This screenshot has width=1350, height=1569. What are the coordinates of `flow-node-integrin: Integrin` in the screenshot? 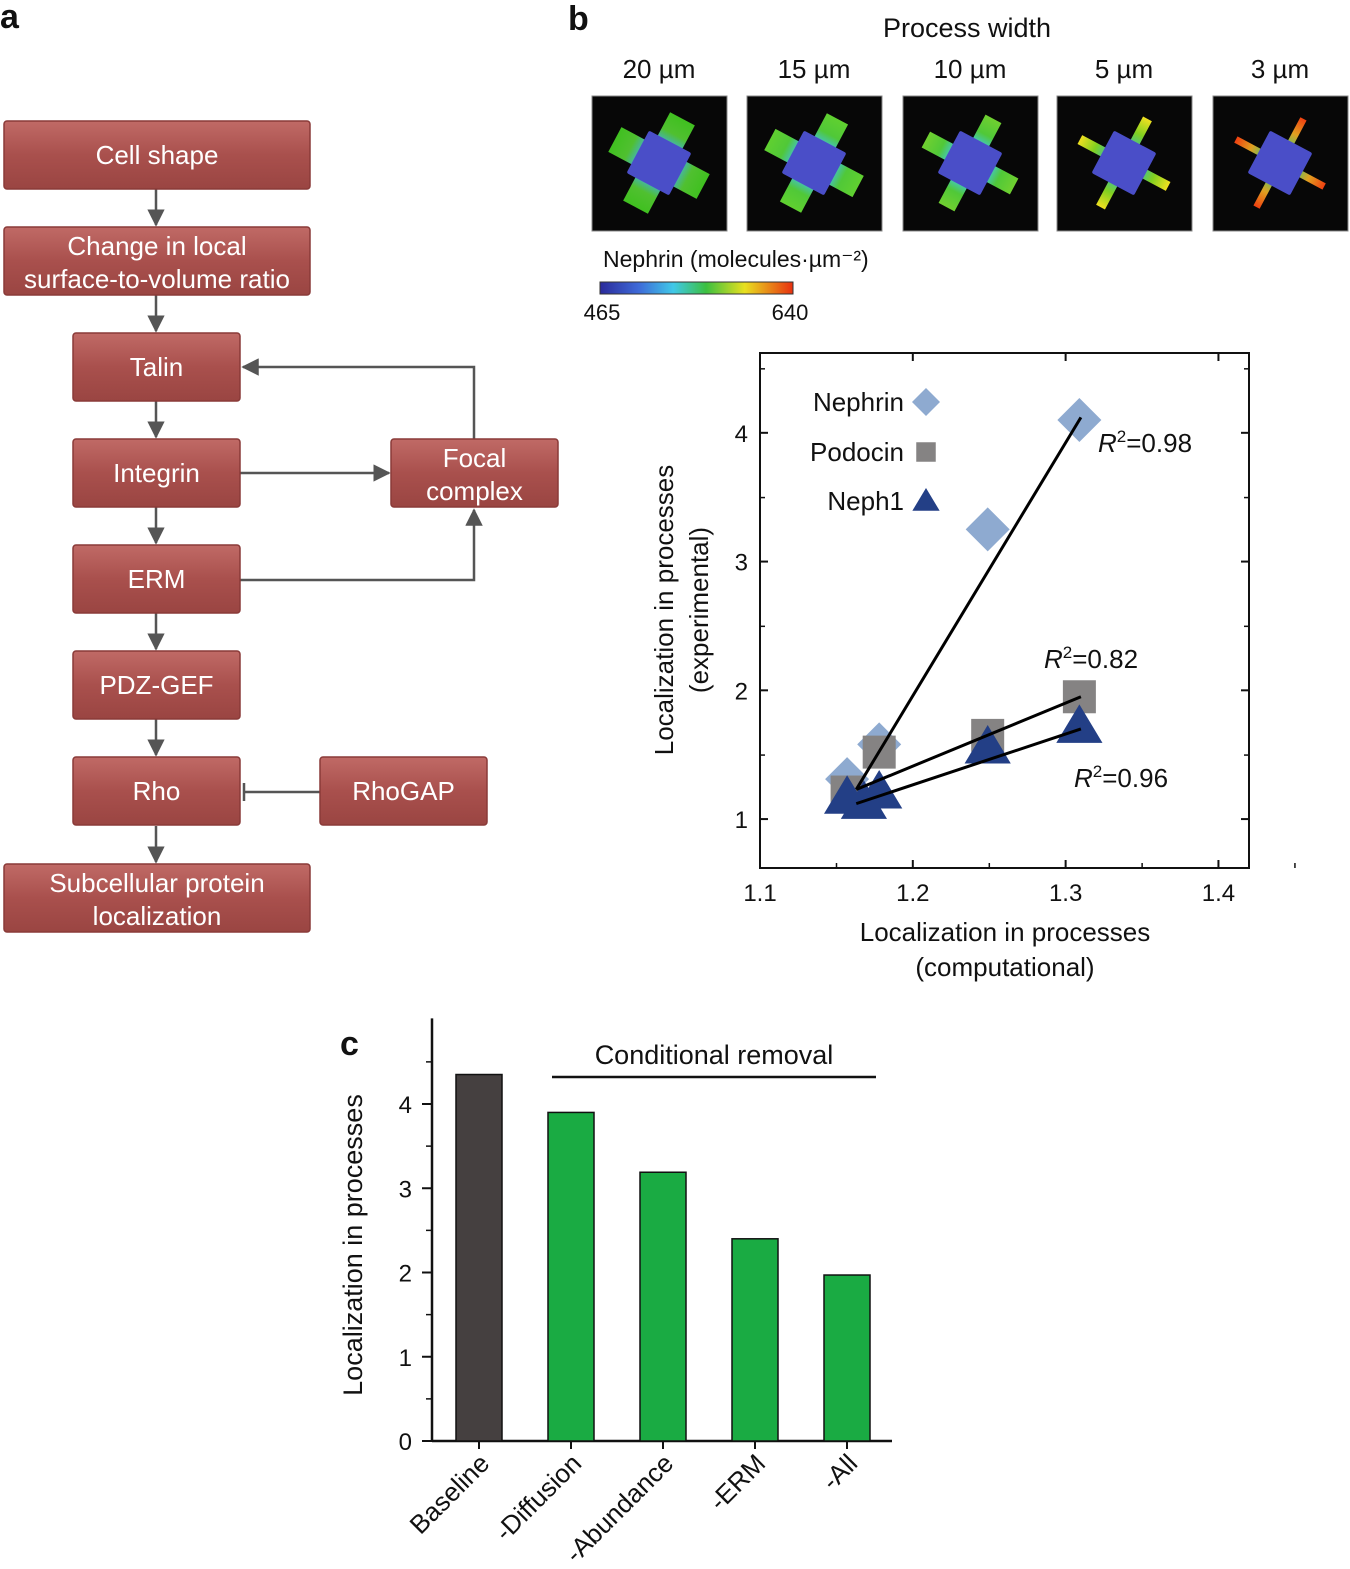 It's located at (156, 473).